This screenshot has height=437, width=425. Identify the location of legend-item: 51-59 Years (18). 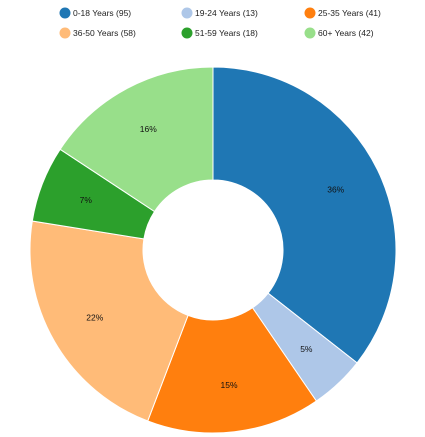
(220, 33).